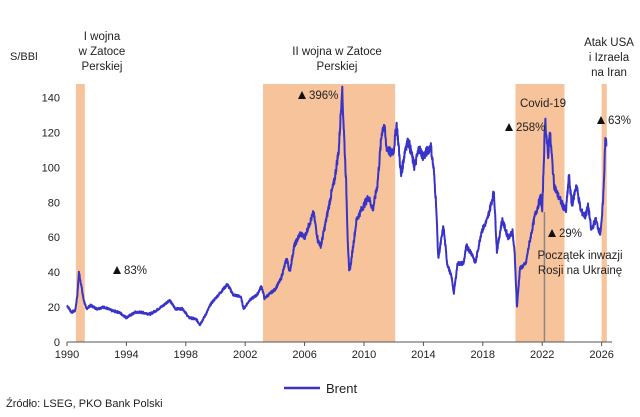 The width and height of the screenshot is (640, 417). I want to click on y-tick-label-120: 120, so click(51, 133).